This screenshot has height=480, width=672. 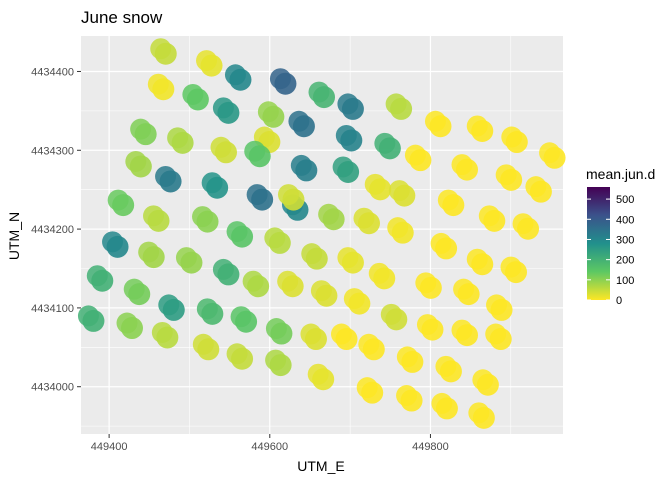 I want to click on y-tick-label: 4434100, so click(x=52, y=309).